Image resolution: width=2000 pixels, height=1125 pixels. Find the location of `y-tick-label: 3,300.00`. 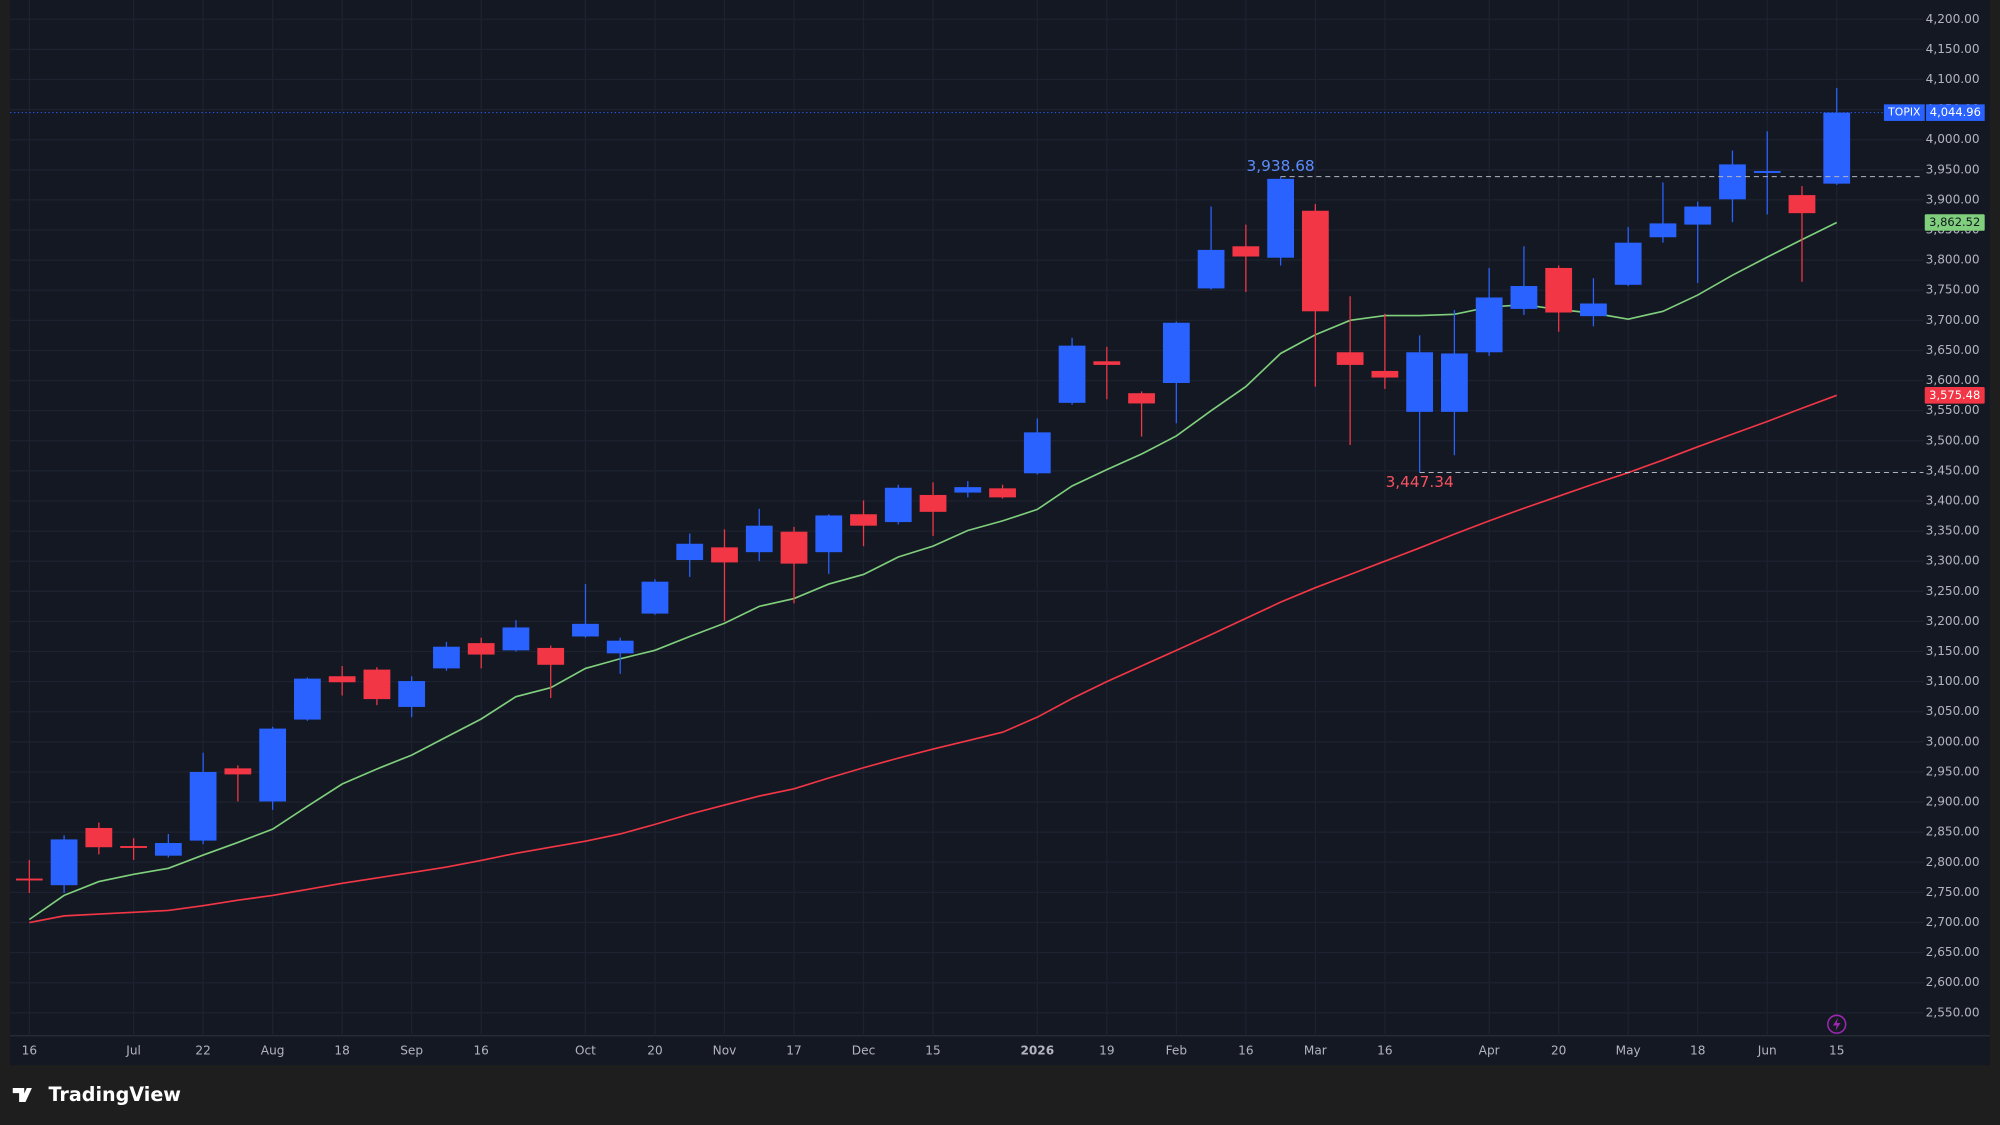

y-tick-label: 3,300.00 is located at coordinates (1953, 561).